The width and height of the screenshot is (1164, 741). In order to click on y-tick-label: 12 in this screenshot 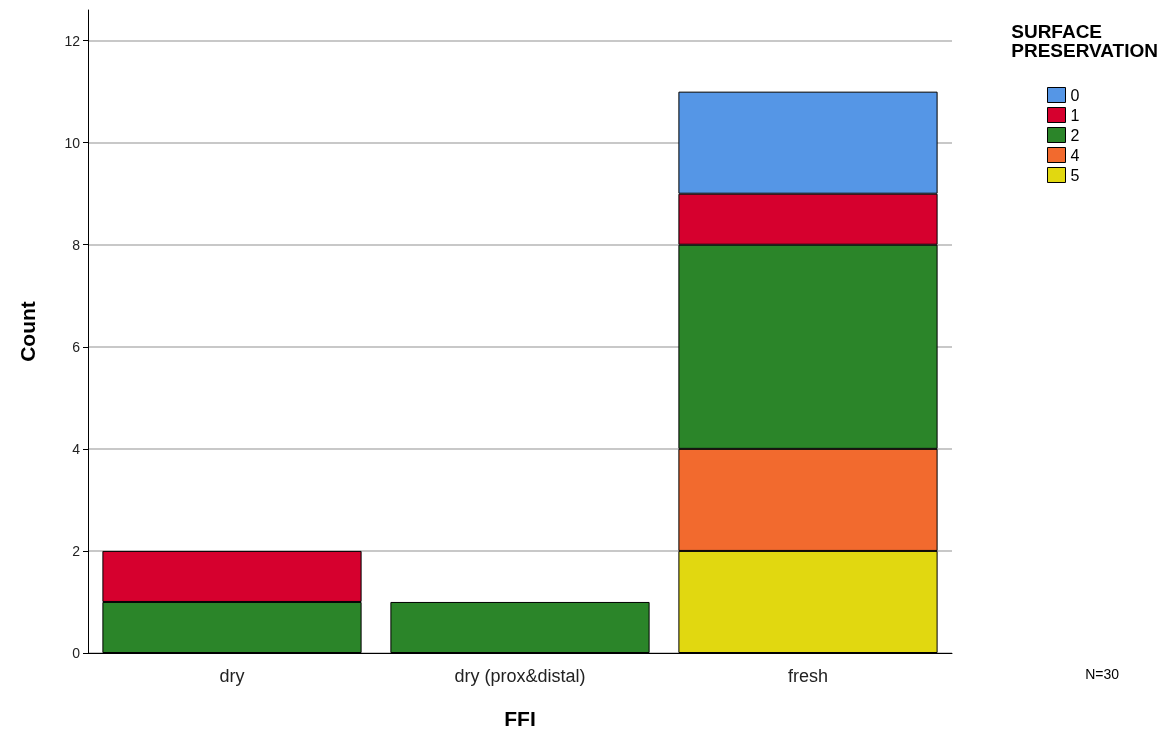, I will do `click(72, 40)`.